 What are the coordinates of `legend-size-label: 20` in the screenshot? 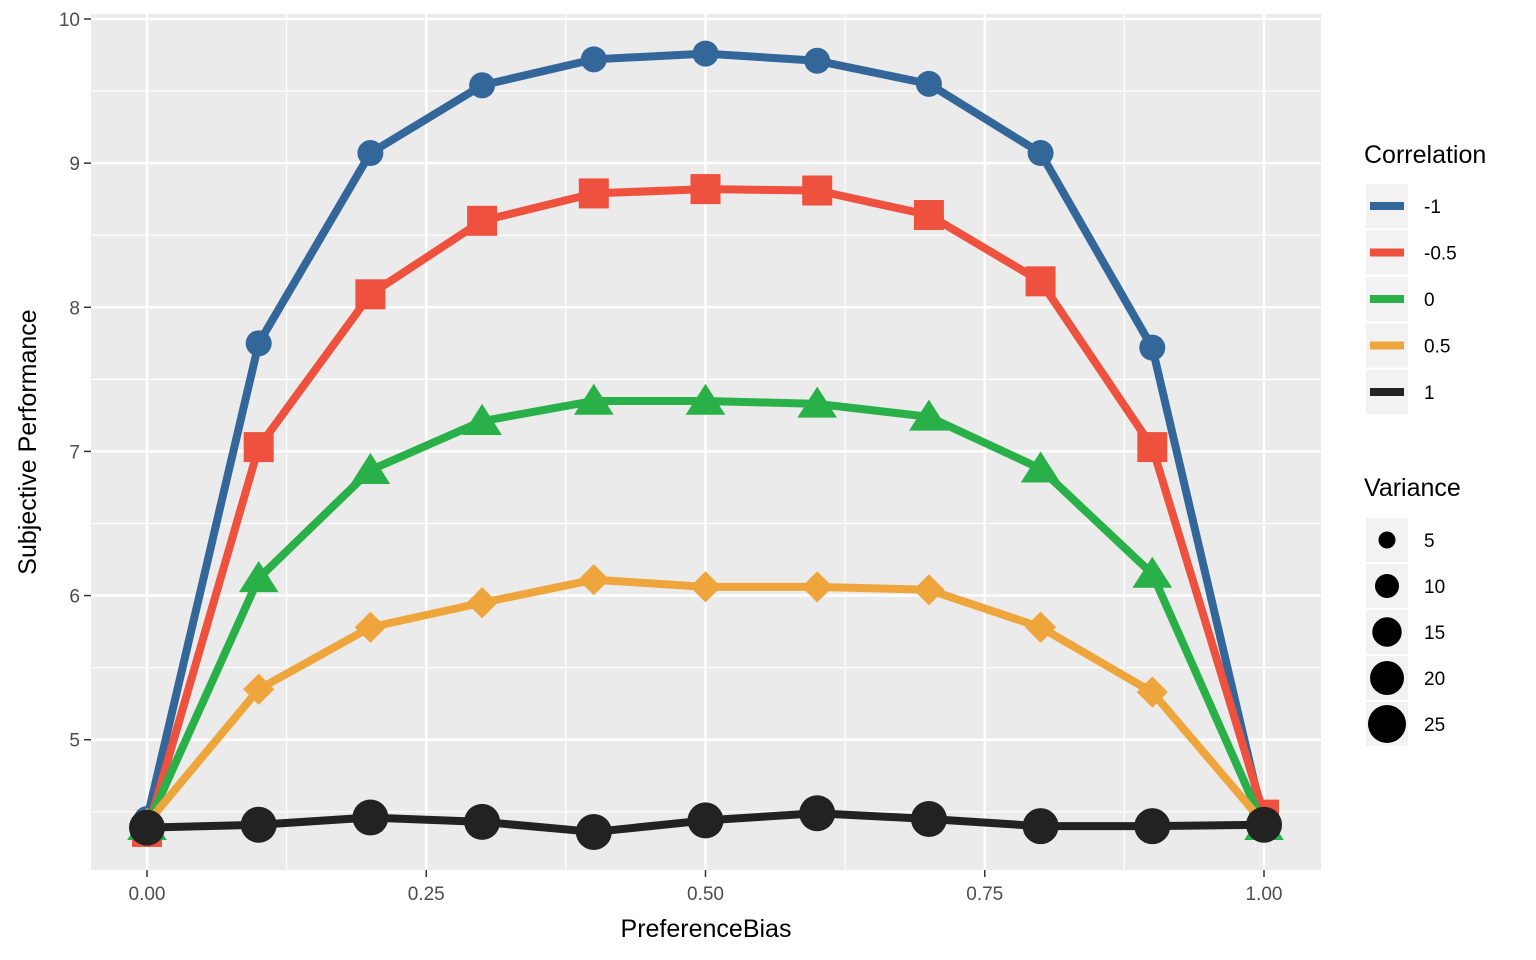 It's located at (1434, 679).